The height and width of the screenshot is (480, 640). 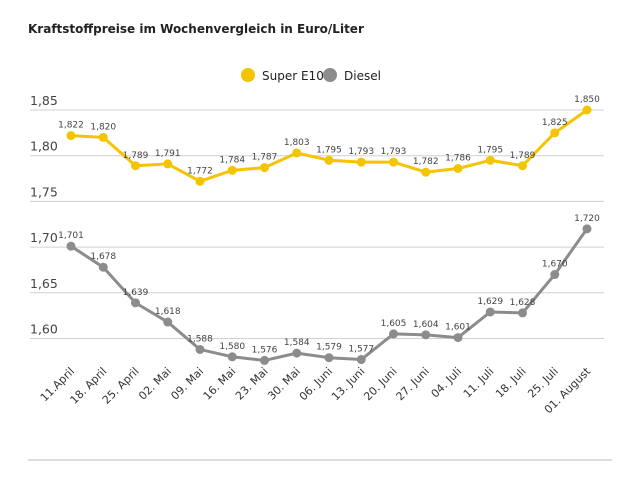 I want to click on x-tick-label: 27. Juni, so click(x=413, y=384).